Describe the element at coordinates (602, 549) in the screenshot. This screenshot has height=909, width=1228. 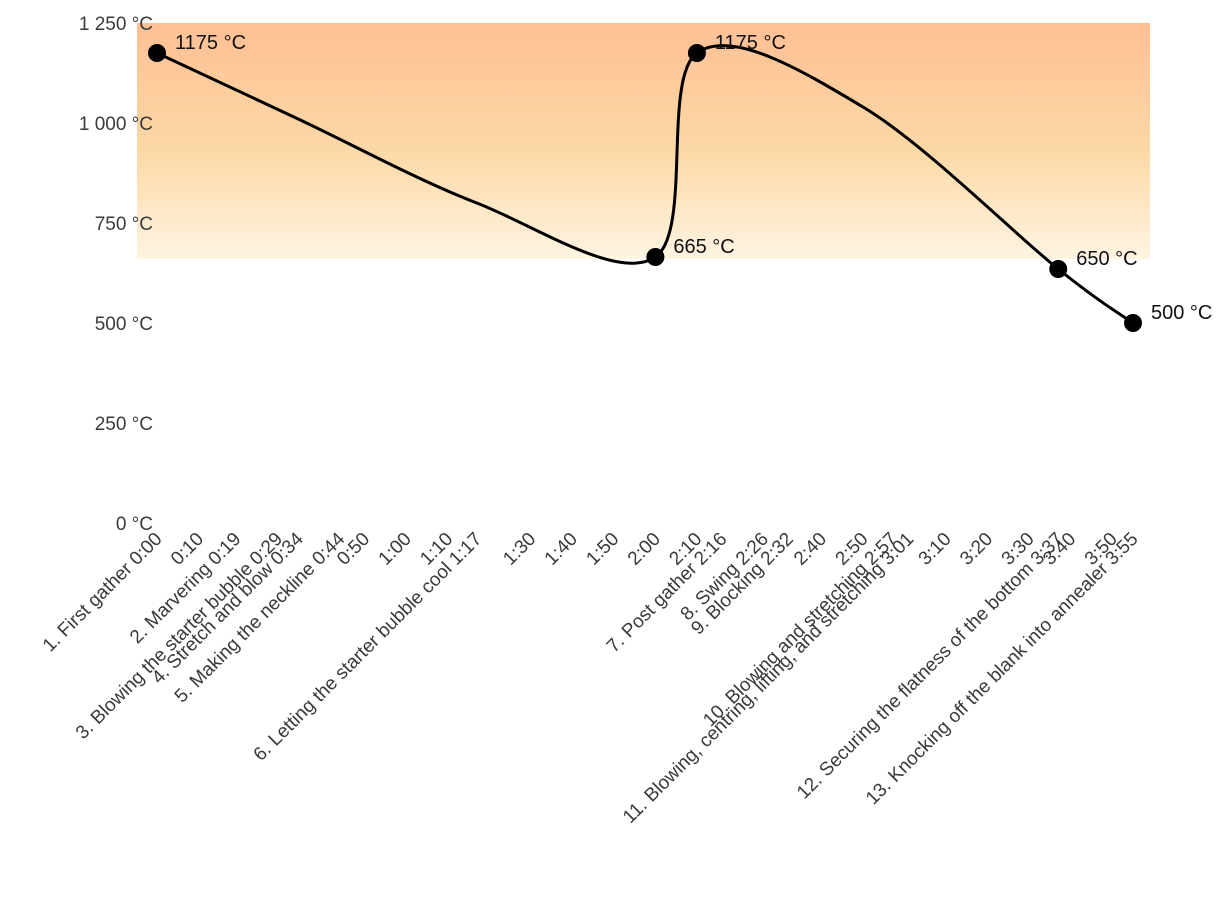
I see `x-tick-label: 1:50` at that location.